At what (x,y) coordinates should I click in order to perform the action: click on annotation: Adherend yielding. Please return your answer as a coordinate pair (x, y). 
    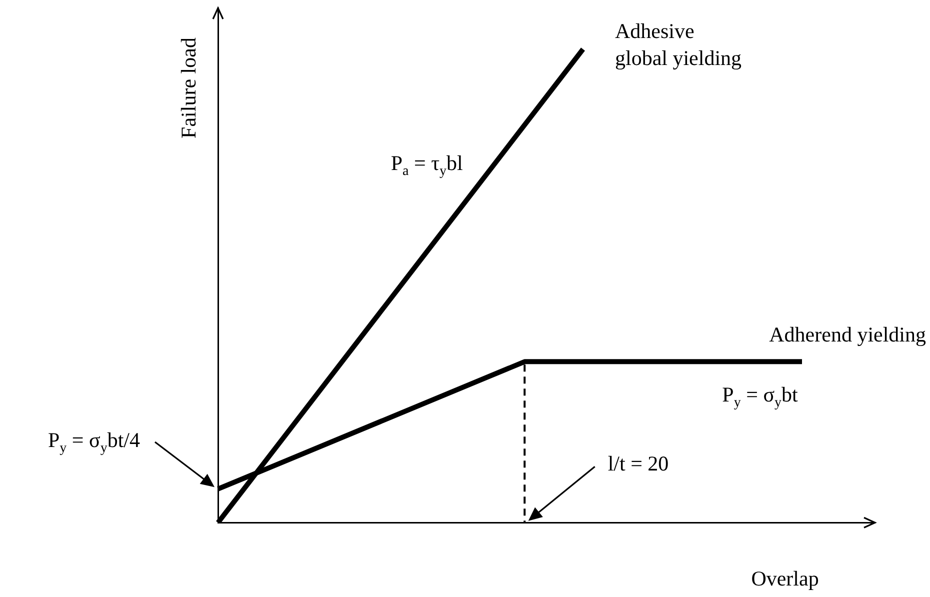
    Looking at the image, I should click on (848, 334).